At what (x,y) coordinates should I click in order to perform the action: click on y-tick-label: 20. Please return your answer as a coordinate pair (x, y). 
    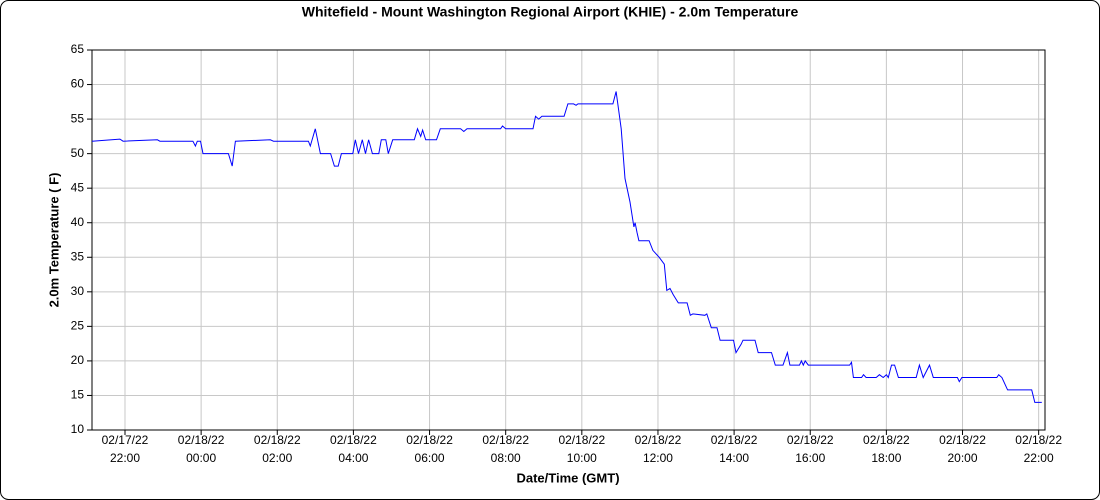
    Looking at the image, I should click on (78, 360).